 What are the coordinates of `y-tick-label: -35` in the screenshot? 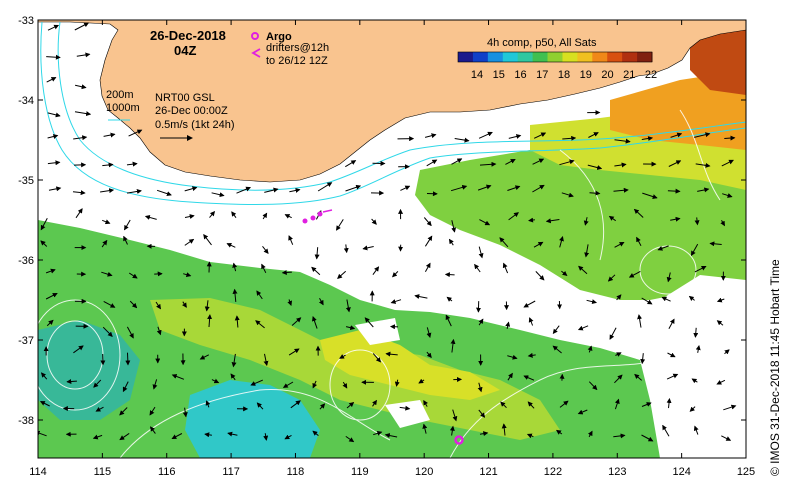 It's located at (26, 181).